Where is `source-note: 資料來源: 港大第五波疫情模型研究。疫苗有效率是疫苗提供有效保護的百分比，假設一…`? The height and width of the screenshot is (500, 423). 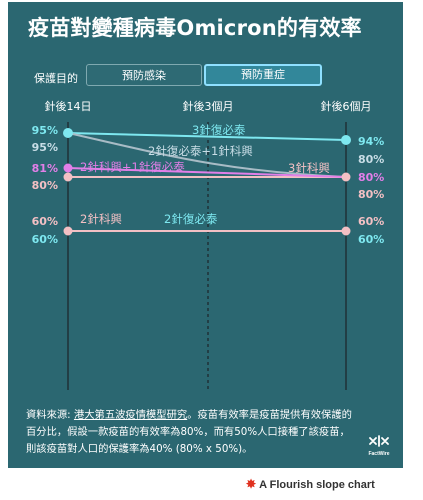 source-note: 資料來源: 港大第五波疫情模型研究。疫苗有效率是疫苗提供有效保護的百分比，假設一… is located at coordinates (191, 432).